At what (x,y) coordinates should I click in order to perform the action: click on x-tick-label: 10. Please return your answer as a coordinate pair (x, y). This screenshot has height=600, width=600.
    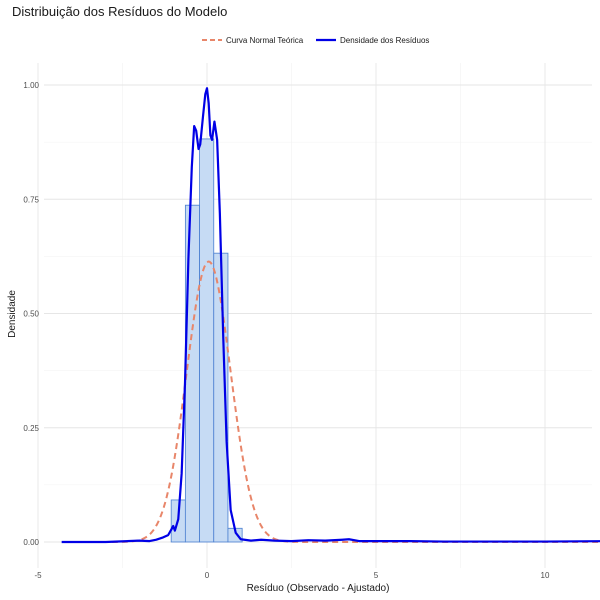
    Looking at the image, I should click on (545, 575).